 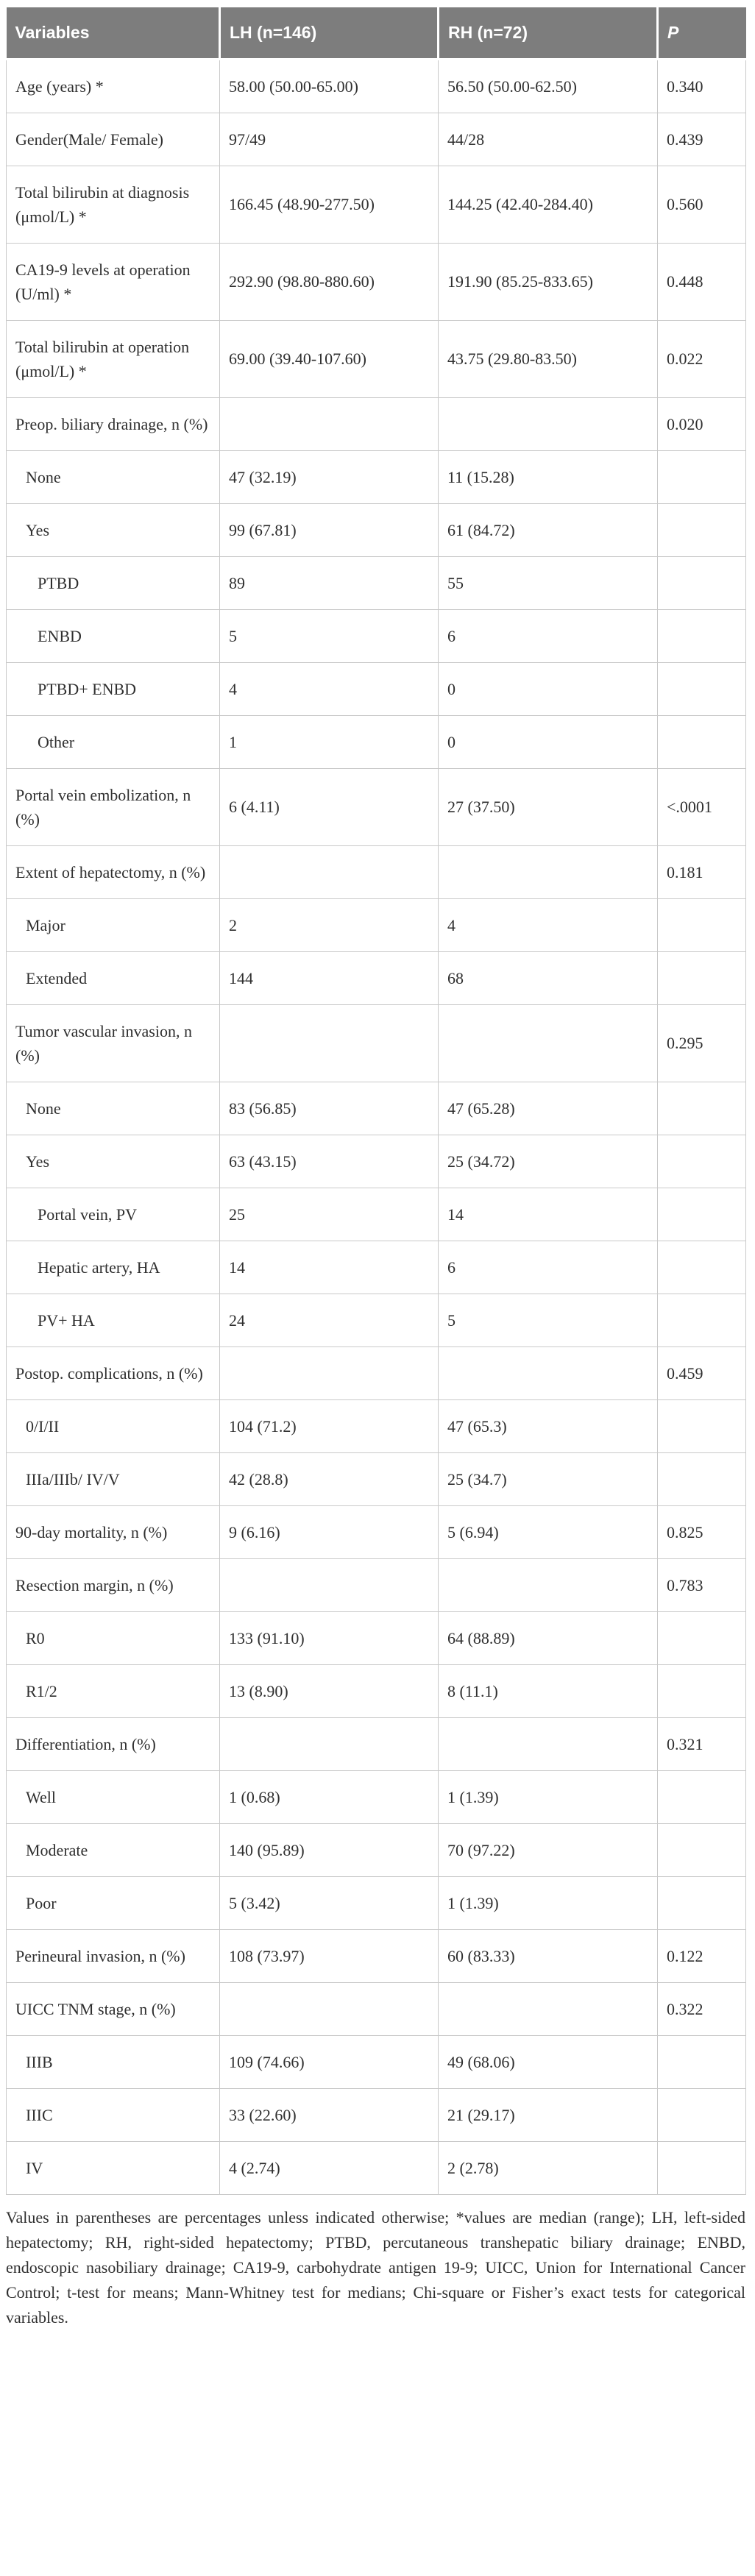 I want to click on lh-value-cell: 2, so click(x=329, y=925).